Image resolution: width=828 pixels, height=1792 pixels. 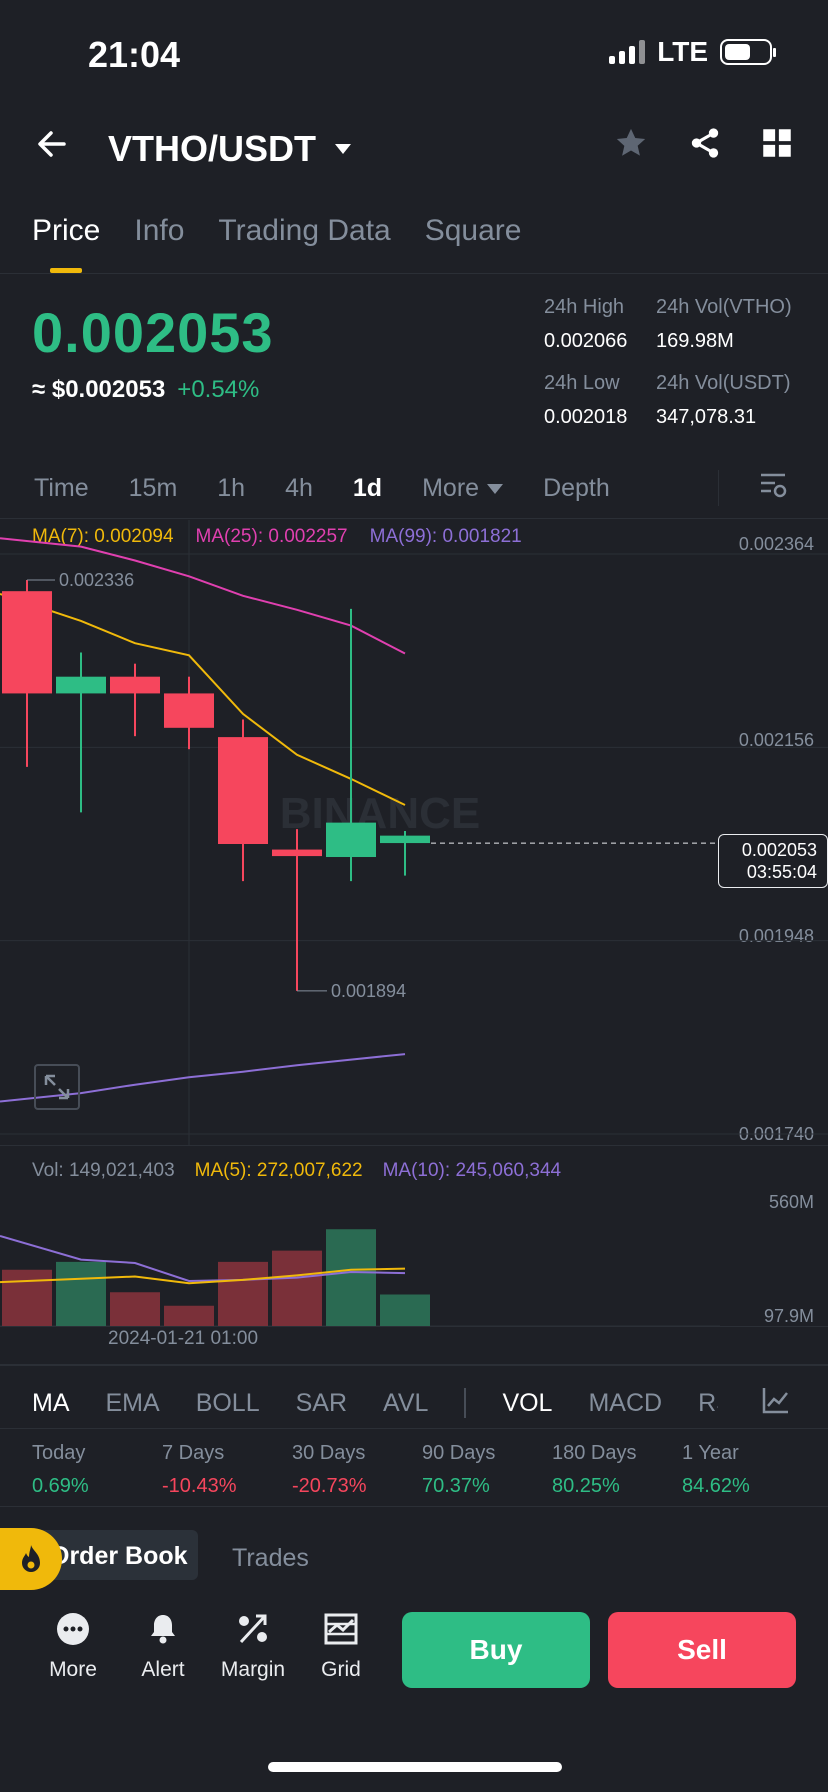 I want to click on margin-label: Margin, so click(x=253, y=1669).